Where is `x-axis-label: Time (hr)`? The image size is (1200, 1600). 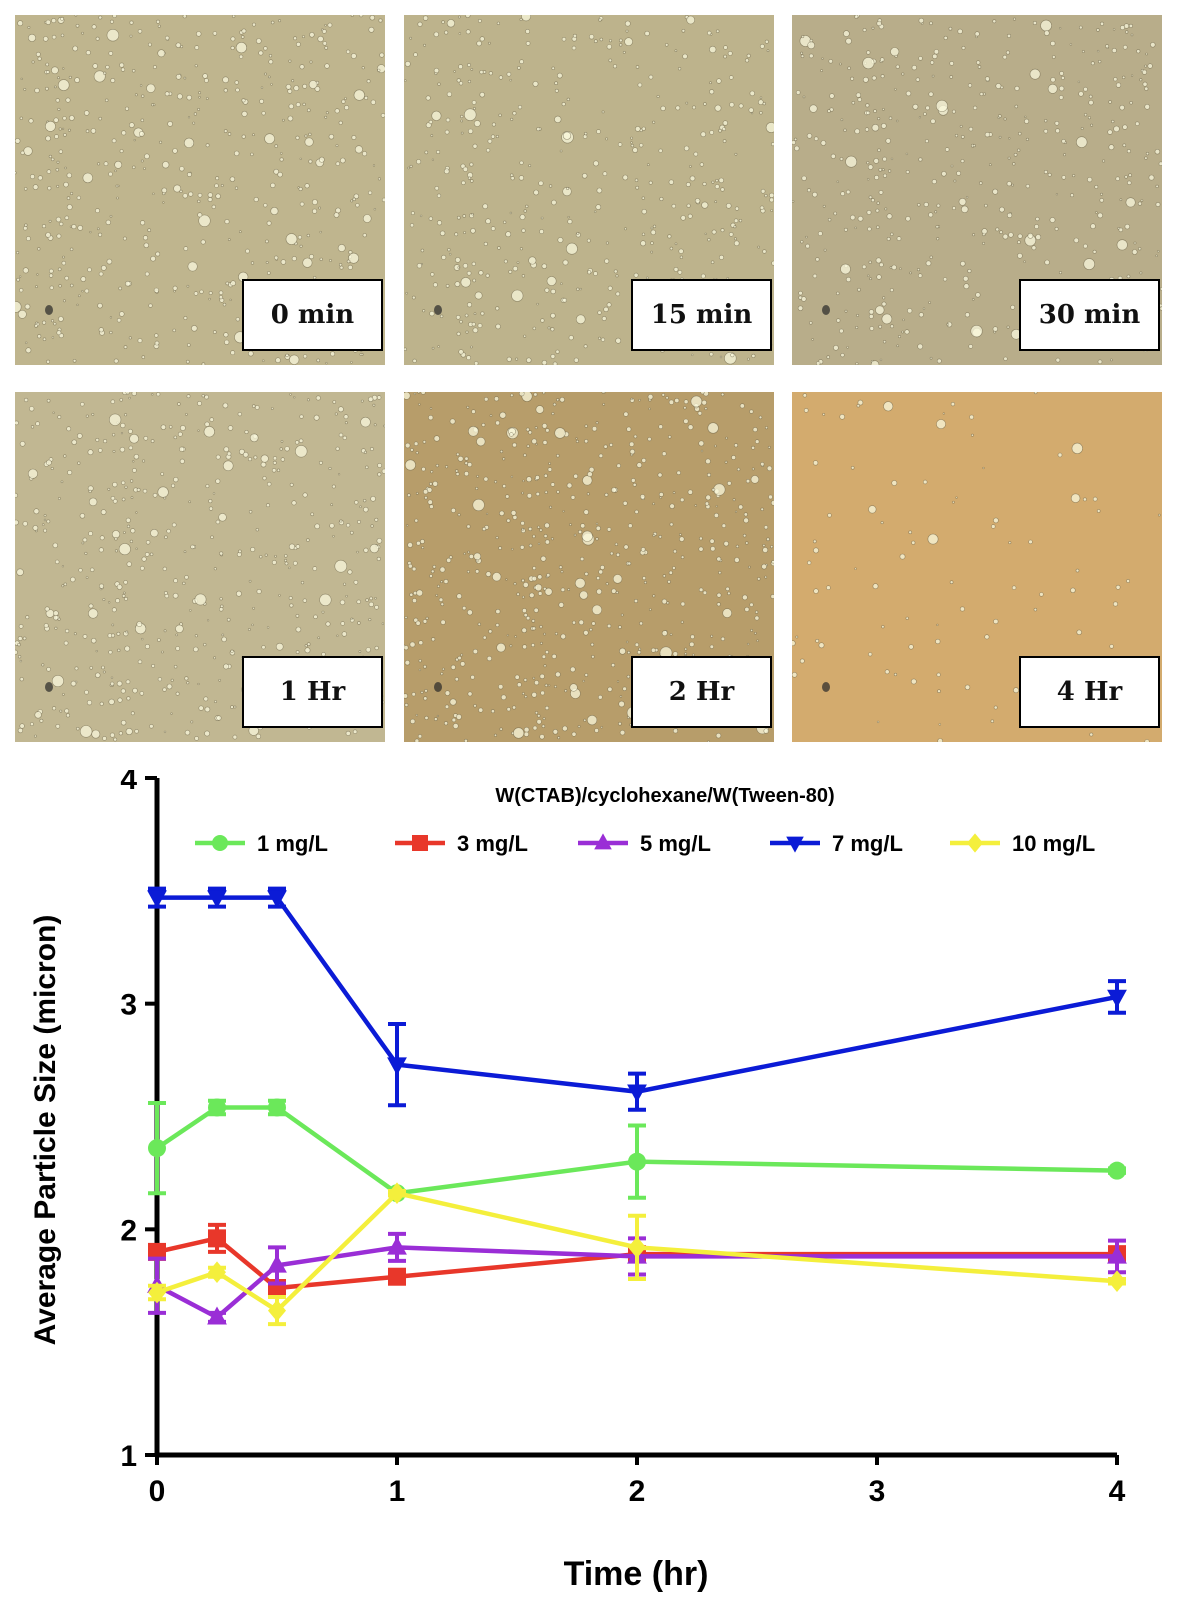 x-axis-label: Time (hr) is located at coordinates (636, 1574).